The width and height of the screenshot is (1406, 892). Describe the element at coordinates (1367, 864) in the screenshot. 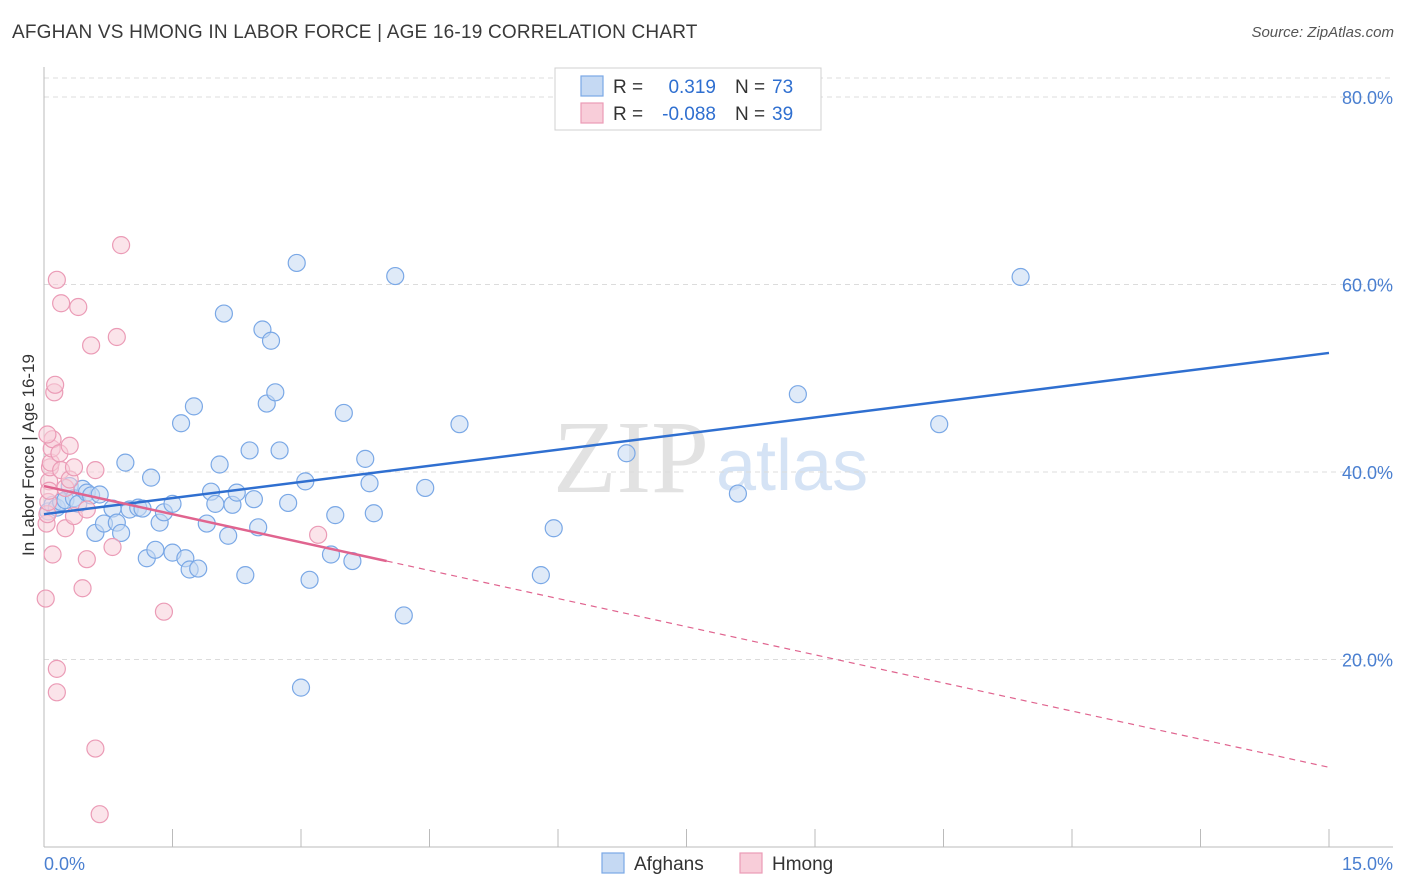

I see `x-tick-label: 15.0%` at that location.